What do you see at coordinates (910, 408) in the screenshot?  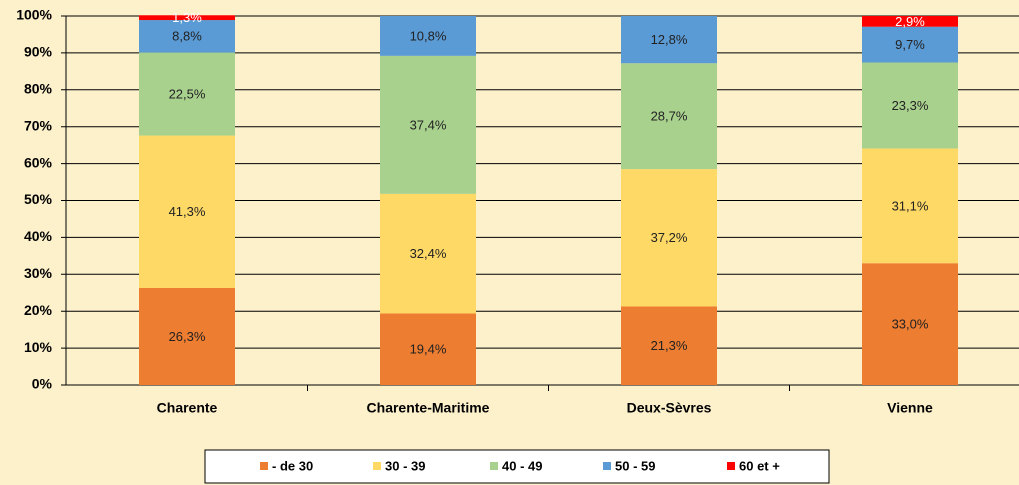 I see `x-tick-label: Vienne` at bounding box center [910, 408].